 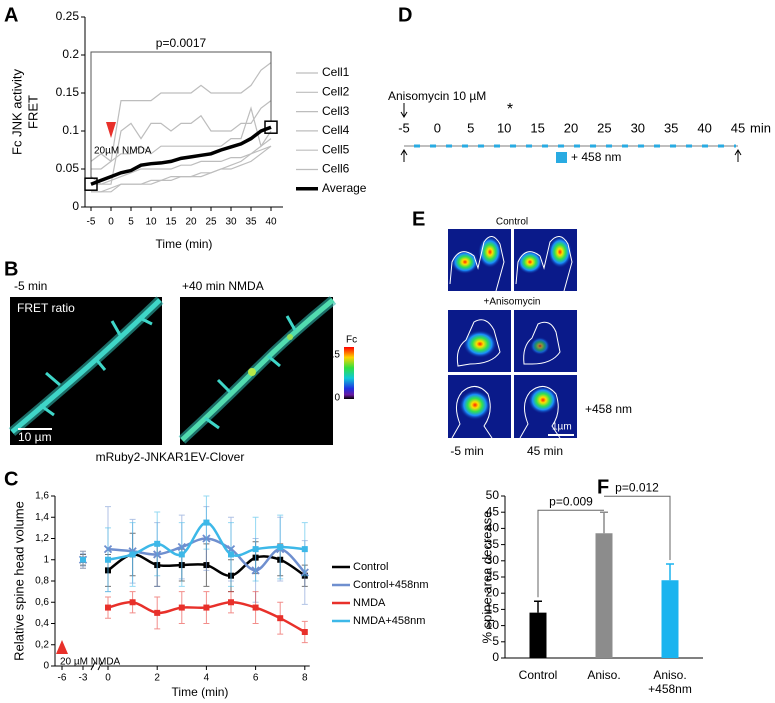 What do you see at coordinates (32, 112) in the screenshot?
I see `y-axis-label: FRET` at bounding box center [32, 112].